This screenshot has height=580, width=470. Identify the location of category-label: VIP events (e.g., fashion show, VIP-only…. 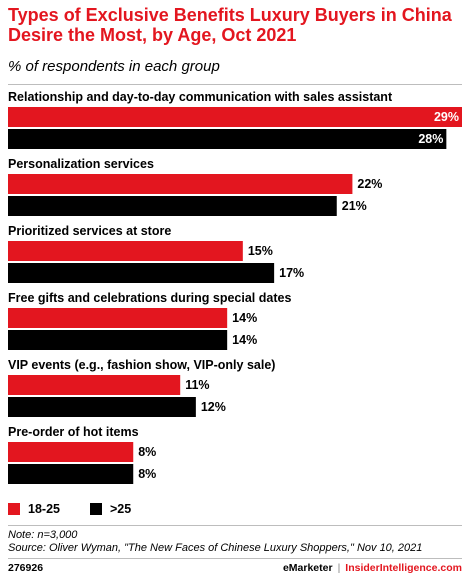
(141, 365).